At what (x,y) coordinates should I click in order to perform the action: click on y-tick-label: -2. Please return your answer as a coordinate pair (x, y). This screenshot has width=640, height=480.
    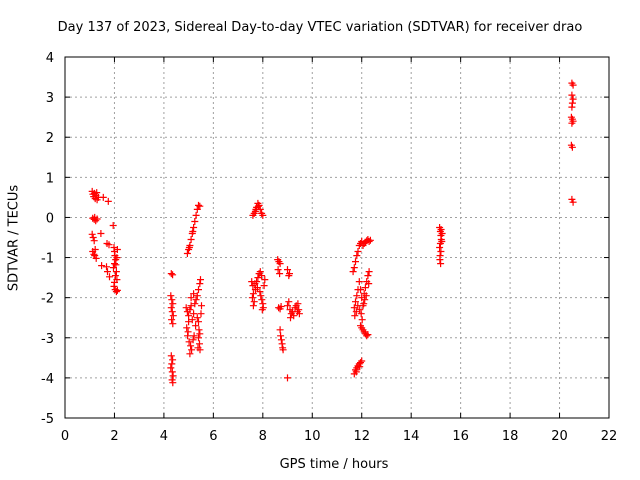
    Looking at the image, I should click on (47, 299).